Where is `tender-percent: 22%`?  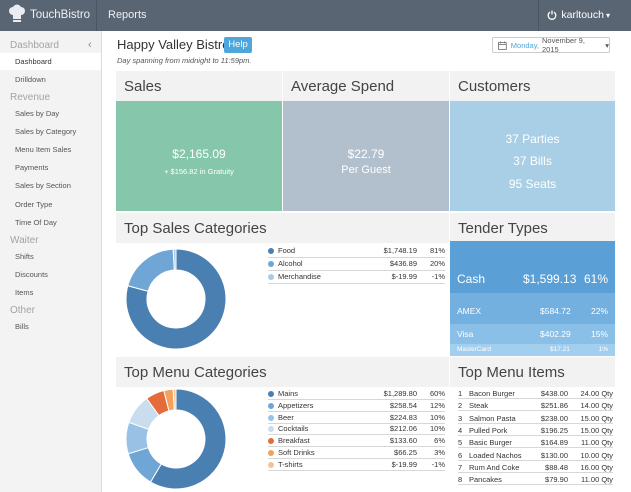
tender-percent: 22% is located at coordinates (599, 311).